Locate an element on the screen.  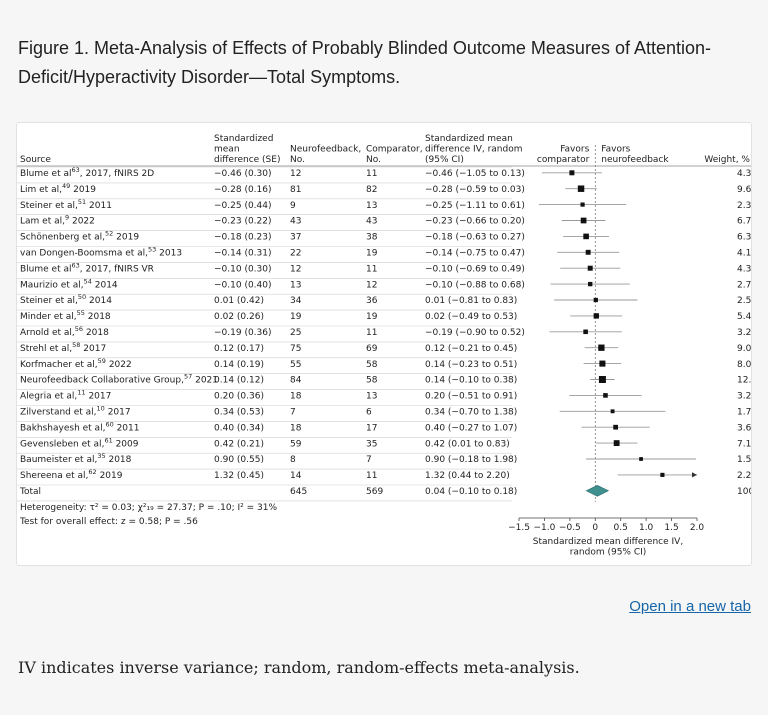
open-in-new-tab-link: Open in a new tab is located at coordinates (690, 606).